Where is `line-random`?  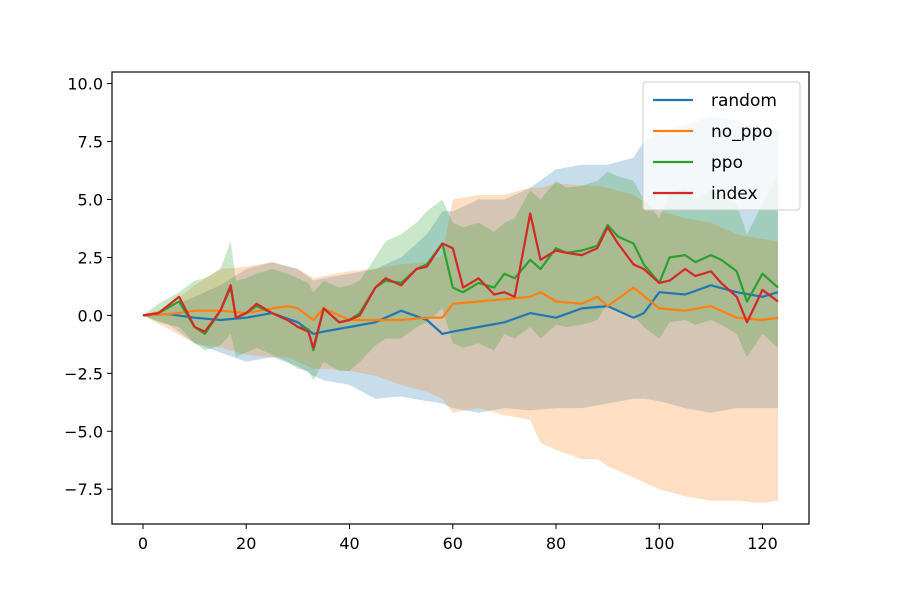
line-random is located at coordinates (460, 309).